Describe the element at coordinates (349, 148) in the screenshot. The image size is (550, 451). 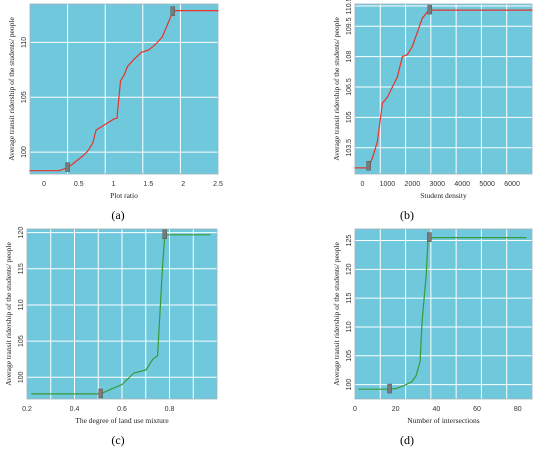
I see `y-tick-label: 103.5` at that location.